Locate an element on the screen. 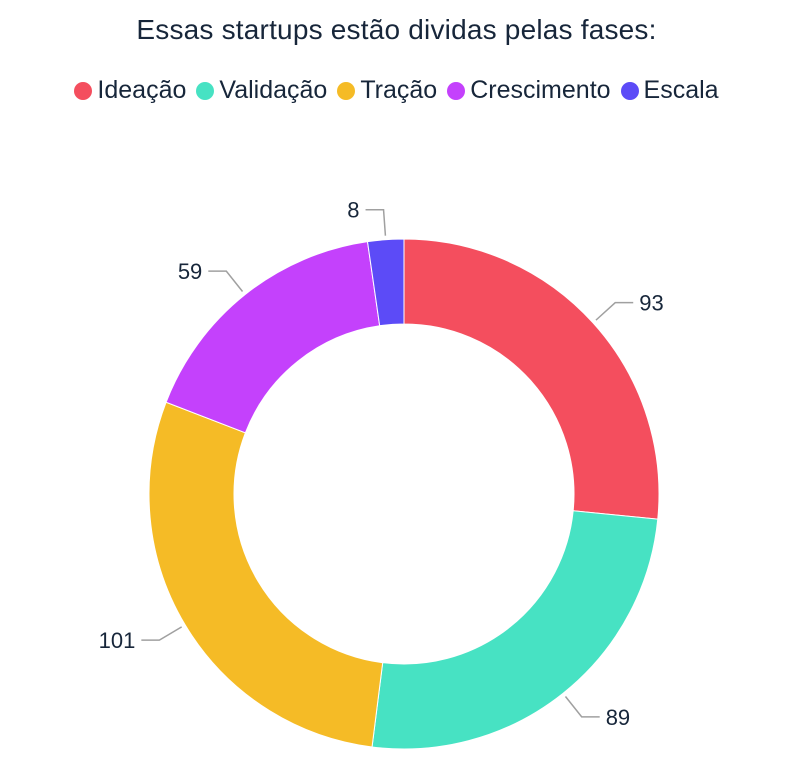 The height and width of the screenshot is (781, 793). leader-line-ideacao is located at coordinates (614, 311).